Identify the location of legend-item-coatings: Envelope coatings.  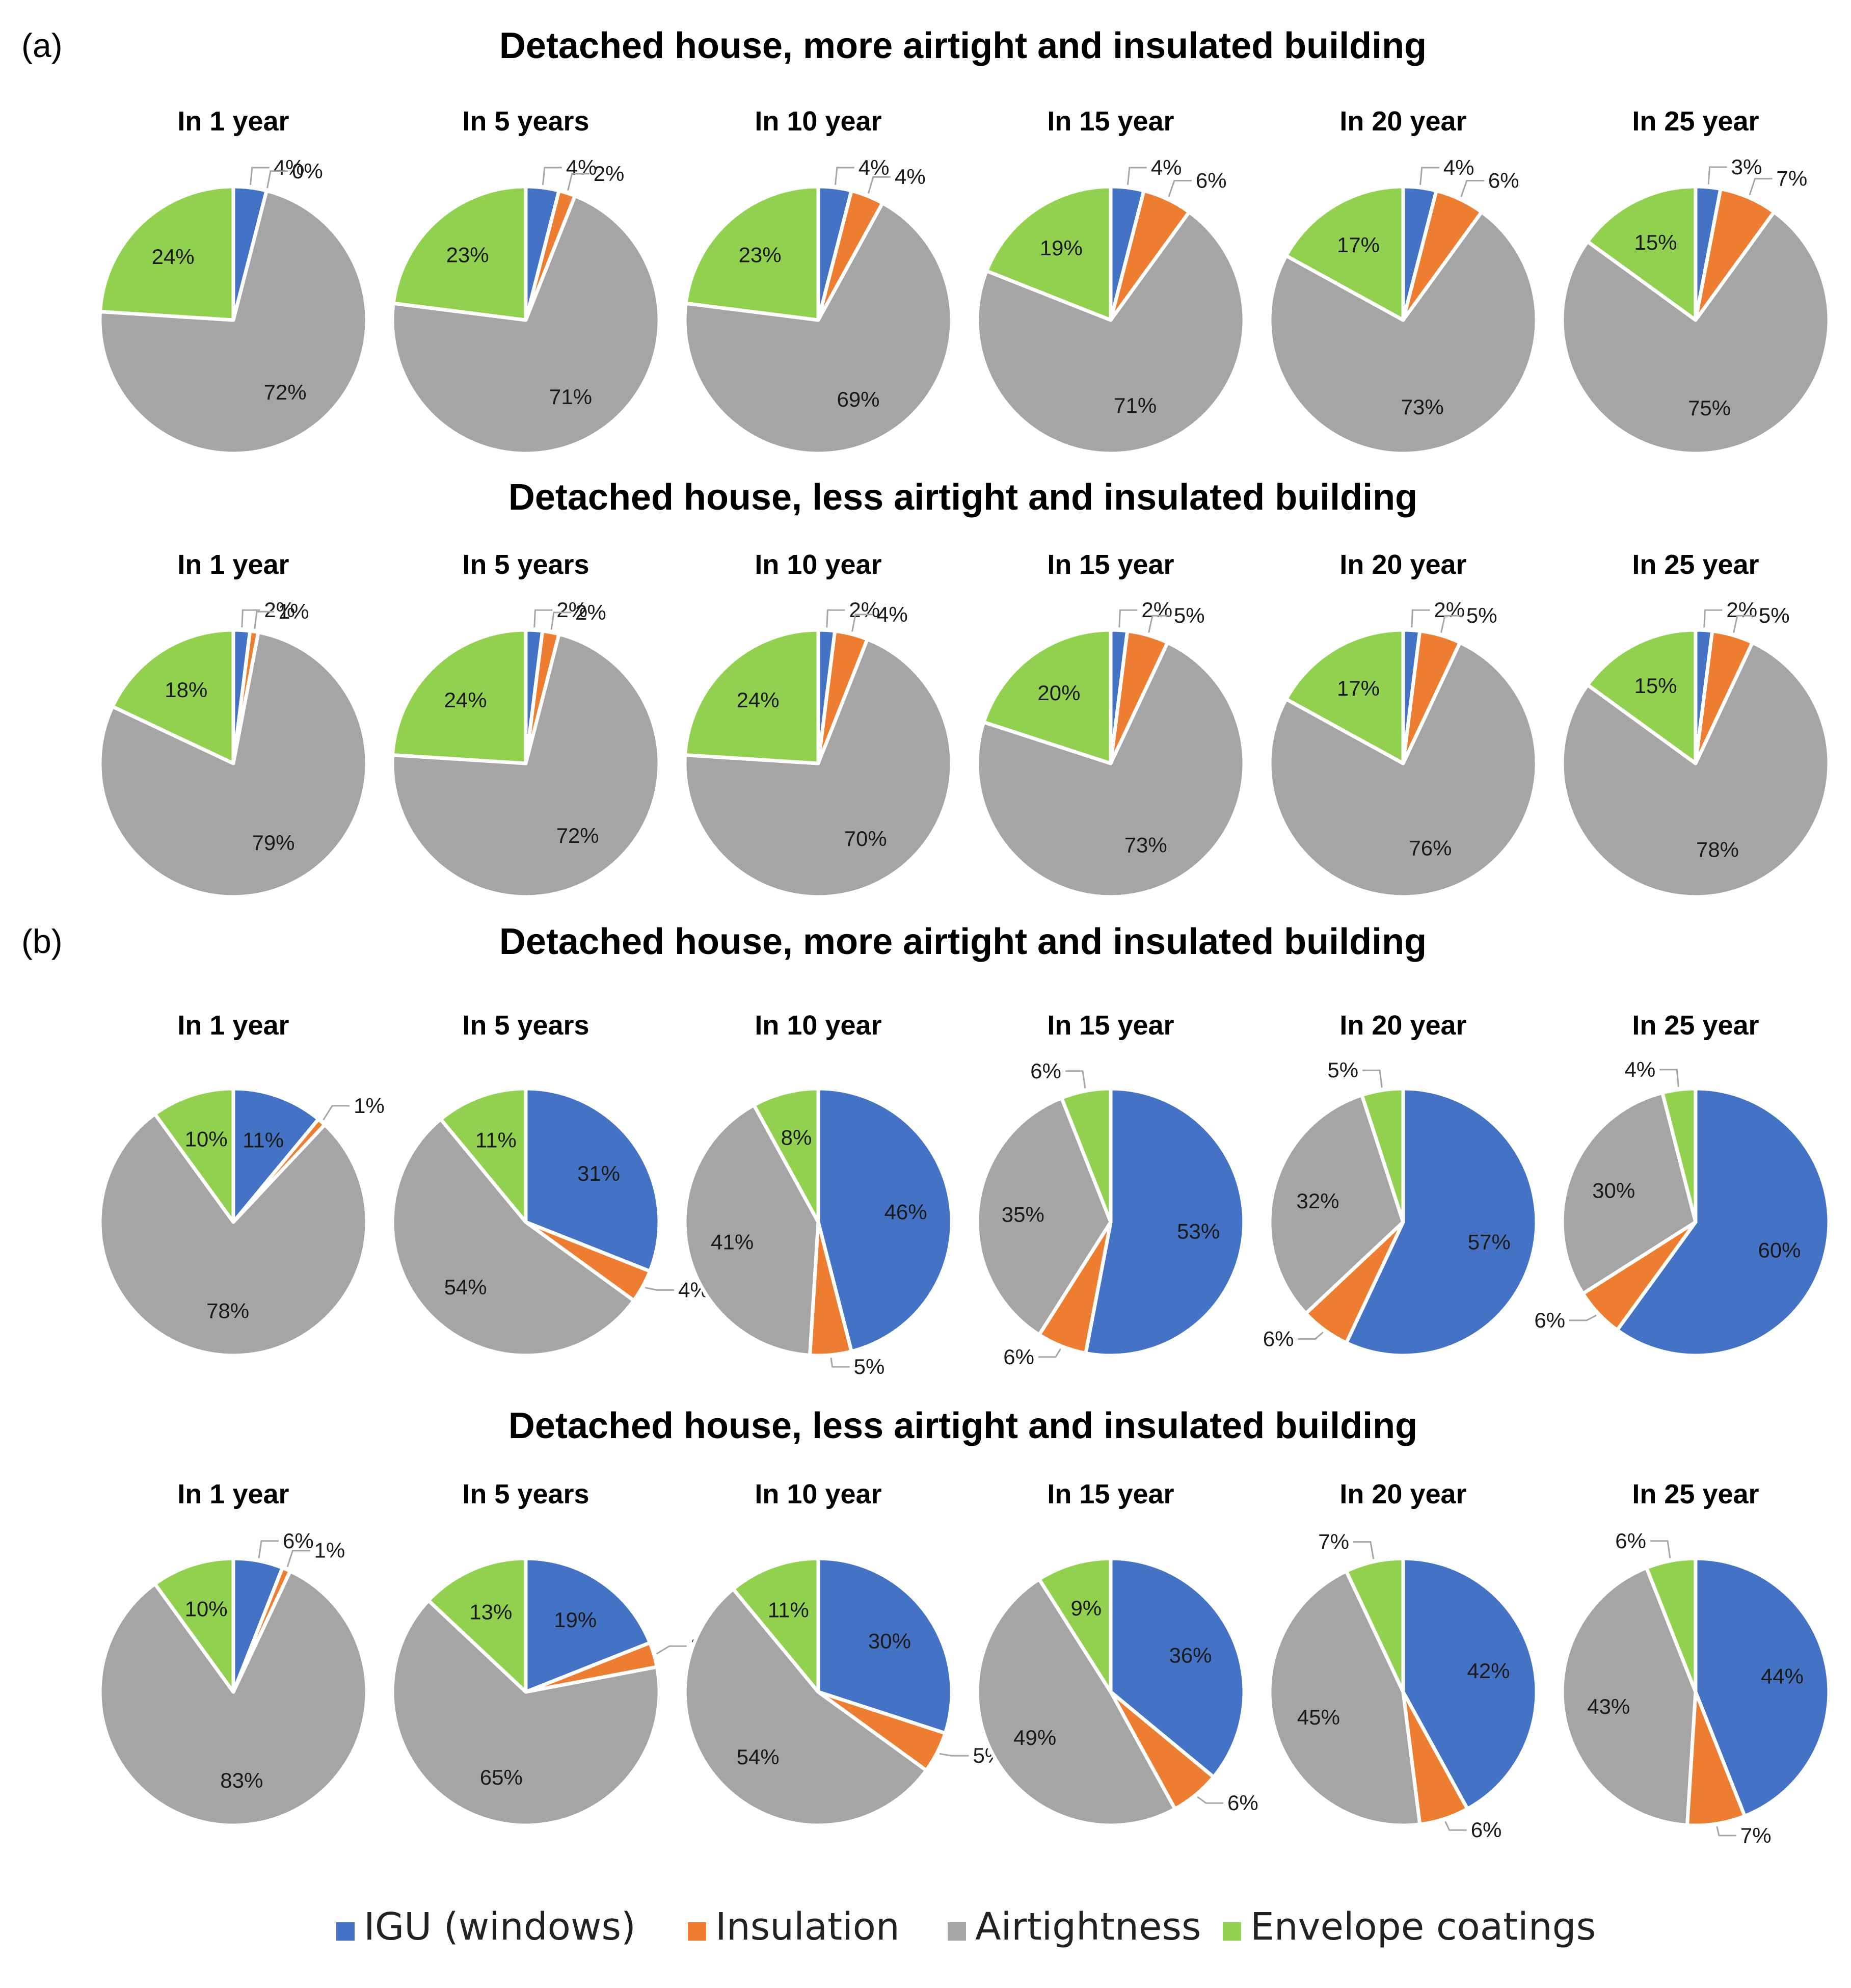
(1409, 1927).